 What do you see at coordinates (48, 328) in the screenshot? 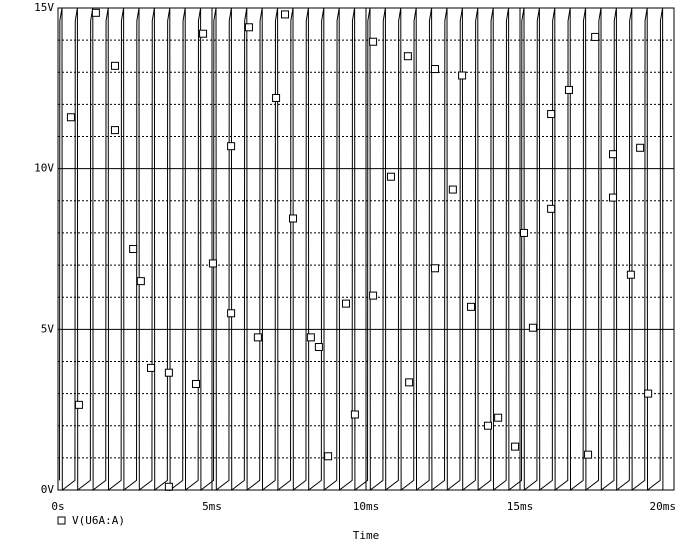
I see `y-tick-label: 5V` at bounding box center [48, 328].